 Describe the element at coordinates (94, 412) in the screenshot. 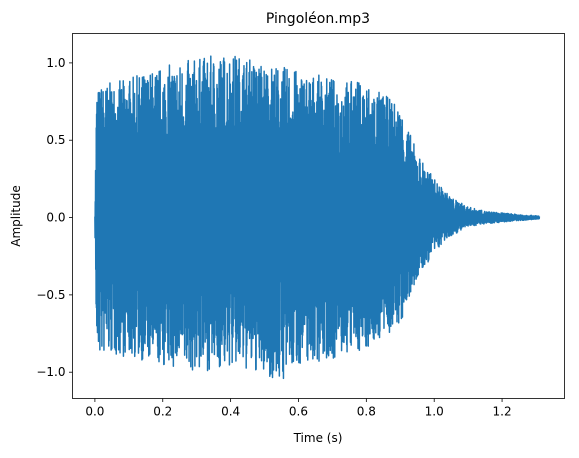

I see `x-tick-label: 0.0` at that location.